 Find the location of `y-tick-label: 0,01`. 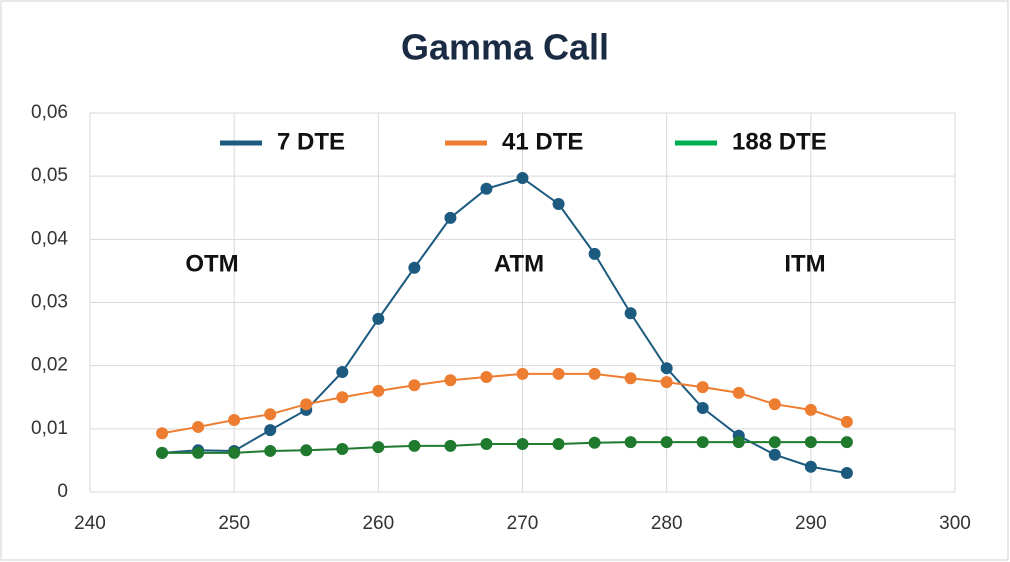

y-tick-label: 0,01 is located at coordinates (49, 428).